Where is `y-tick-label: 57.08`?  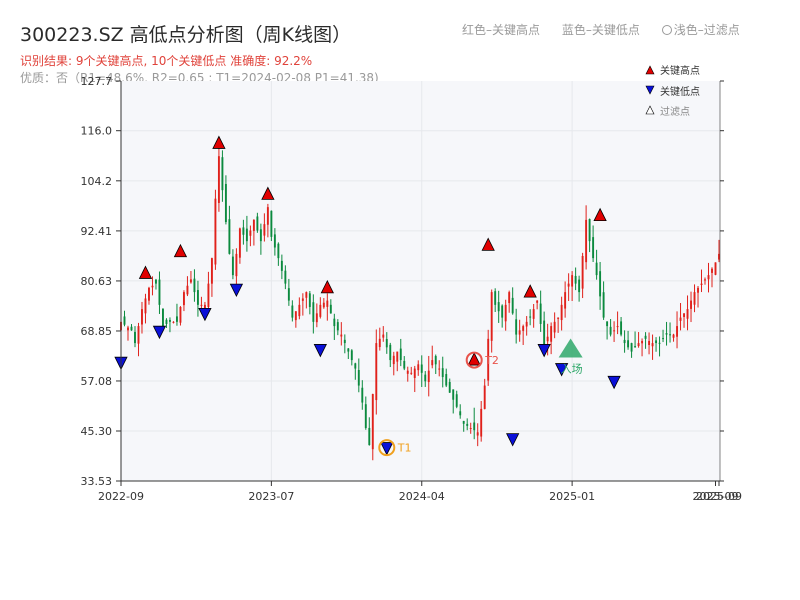 y-tick-label: 57.08 is located at coordinates (97, 381).